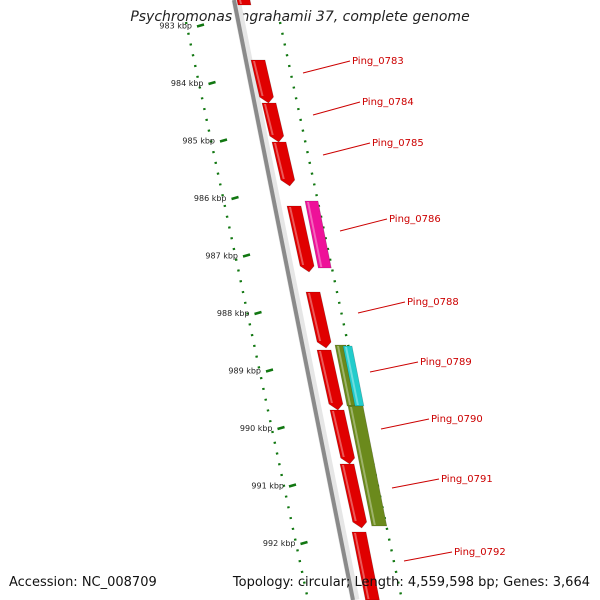 The width and height of the screenshot is (600, 600). Describe the element at coordinates (210, 198) in the screenshot. I see `kbp-tick-label: 986 kbp` at that location.